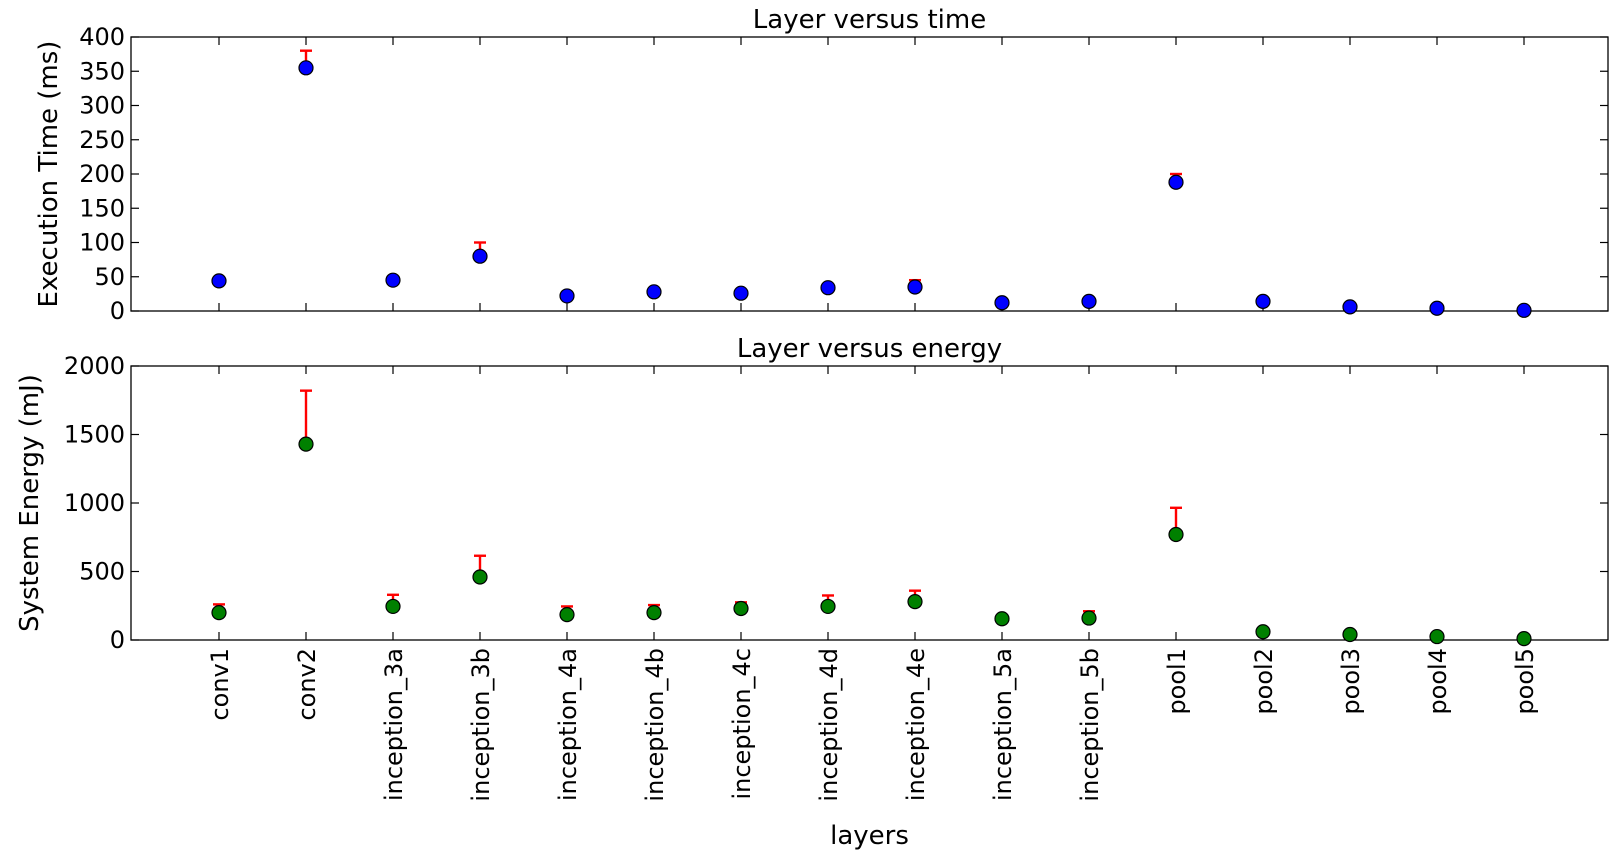 The image size is (1623, 852). I want to click on x-tick-label: pool3, so click(1351, 681).